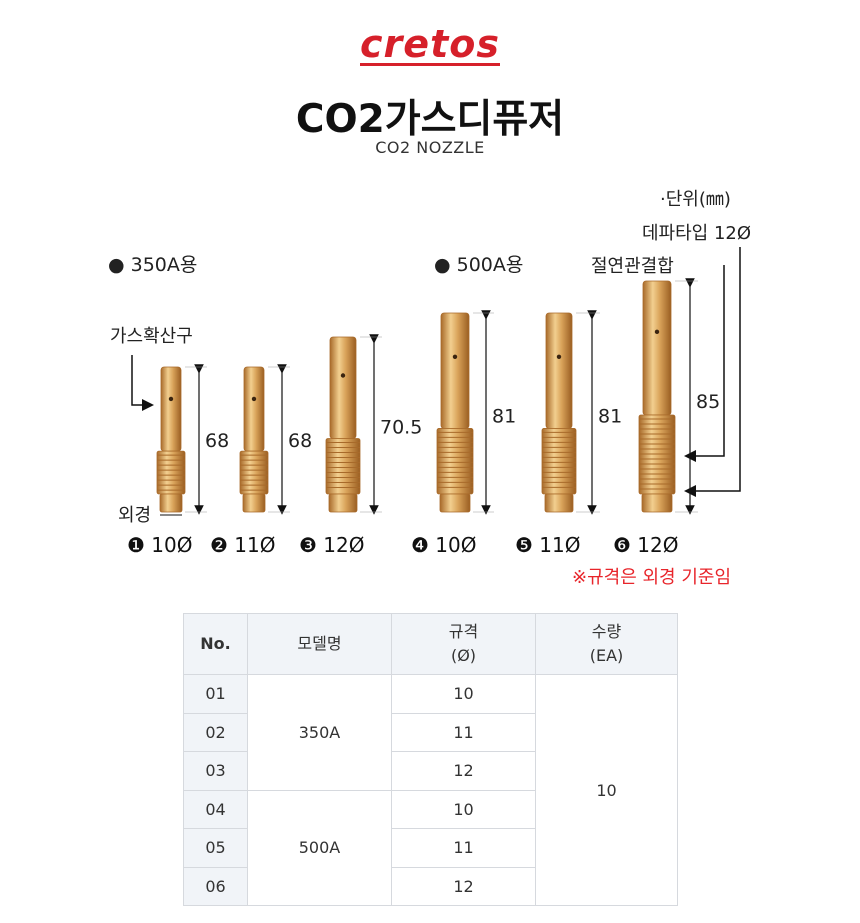 Image resolution: width=860 pixels, height=923 pixels. Describe the element at coordinates (331, 545) in the screenshot. I see `nozzle-spec-label: ❸ 12Ø` at that location.